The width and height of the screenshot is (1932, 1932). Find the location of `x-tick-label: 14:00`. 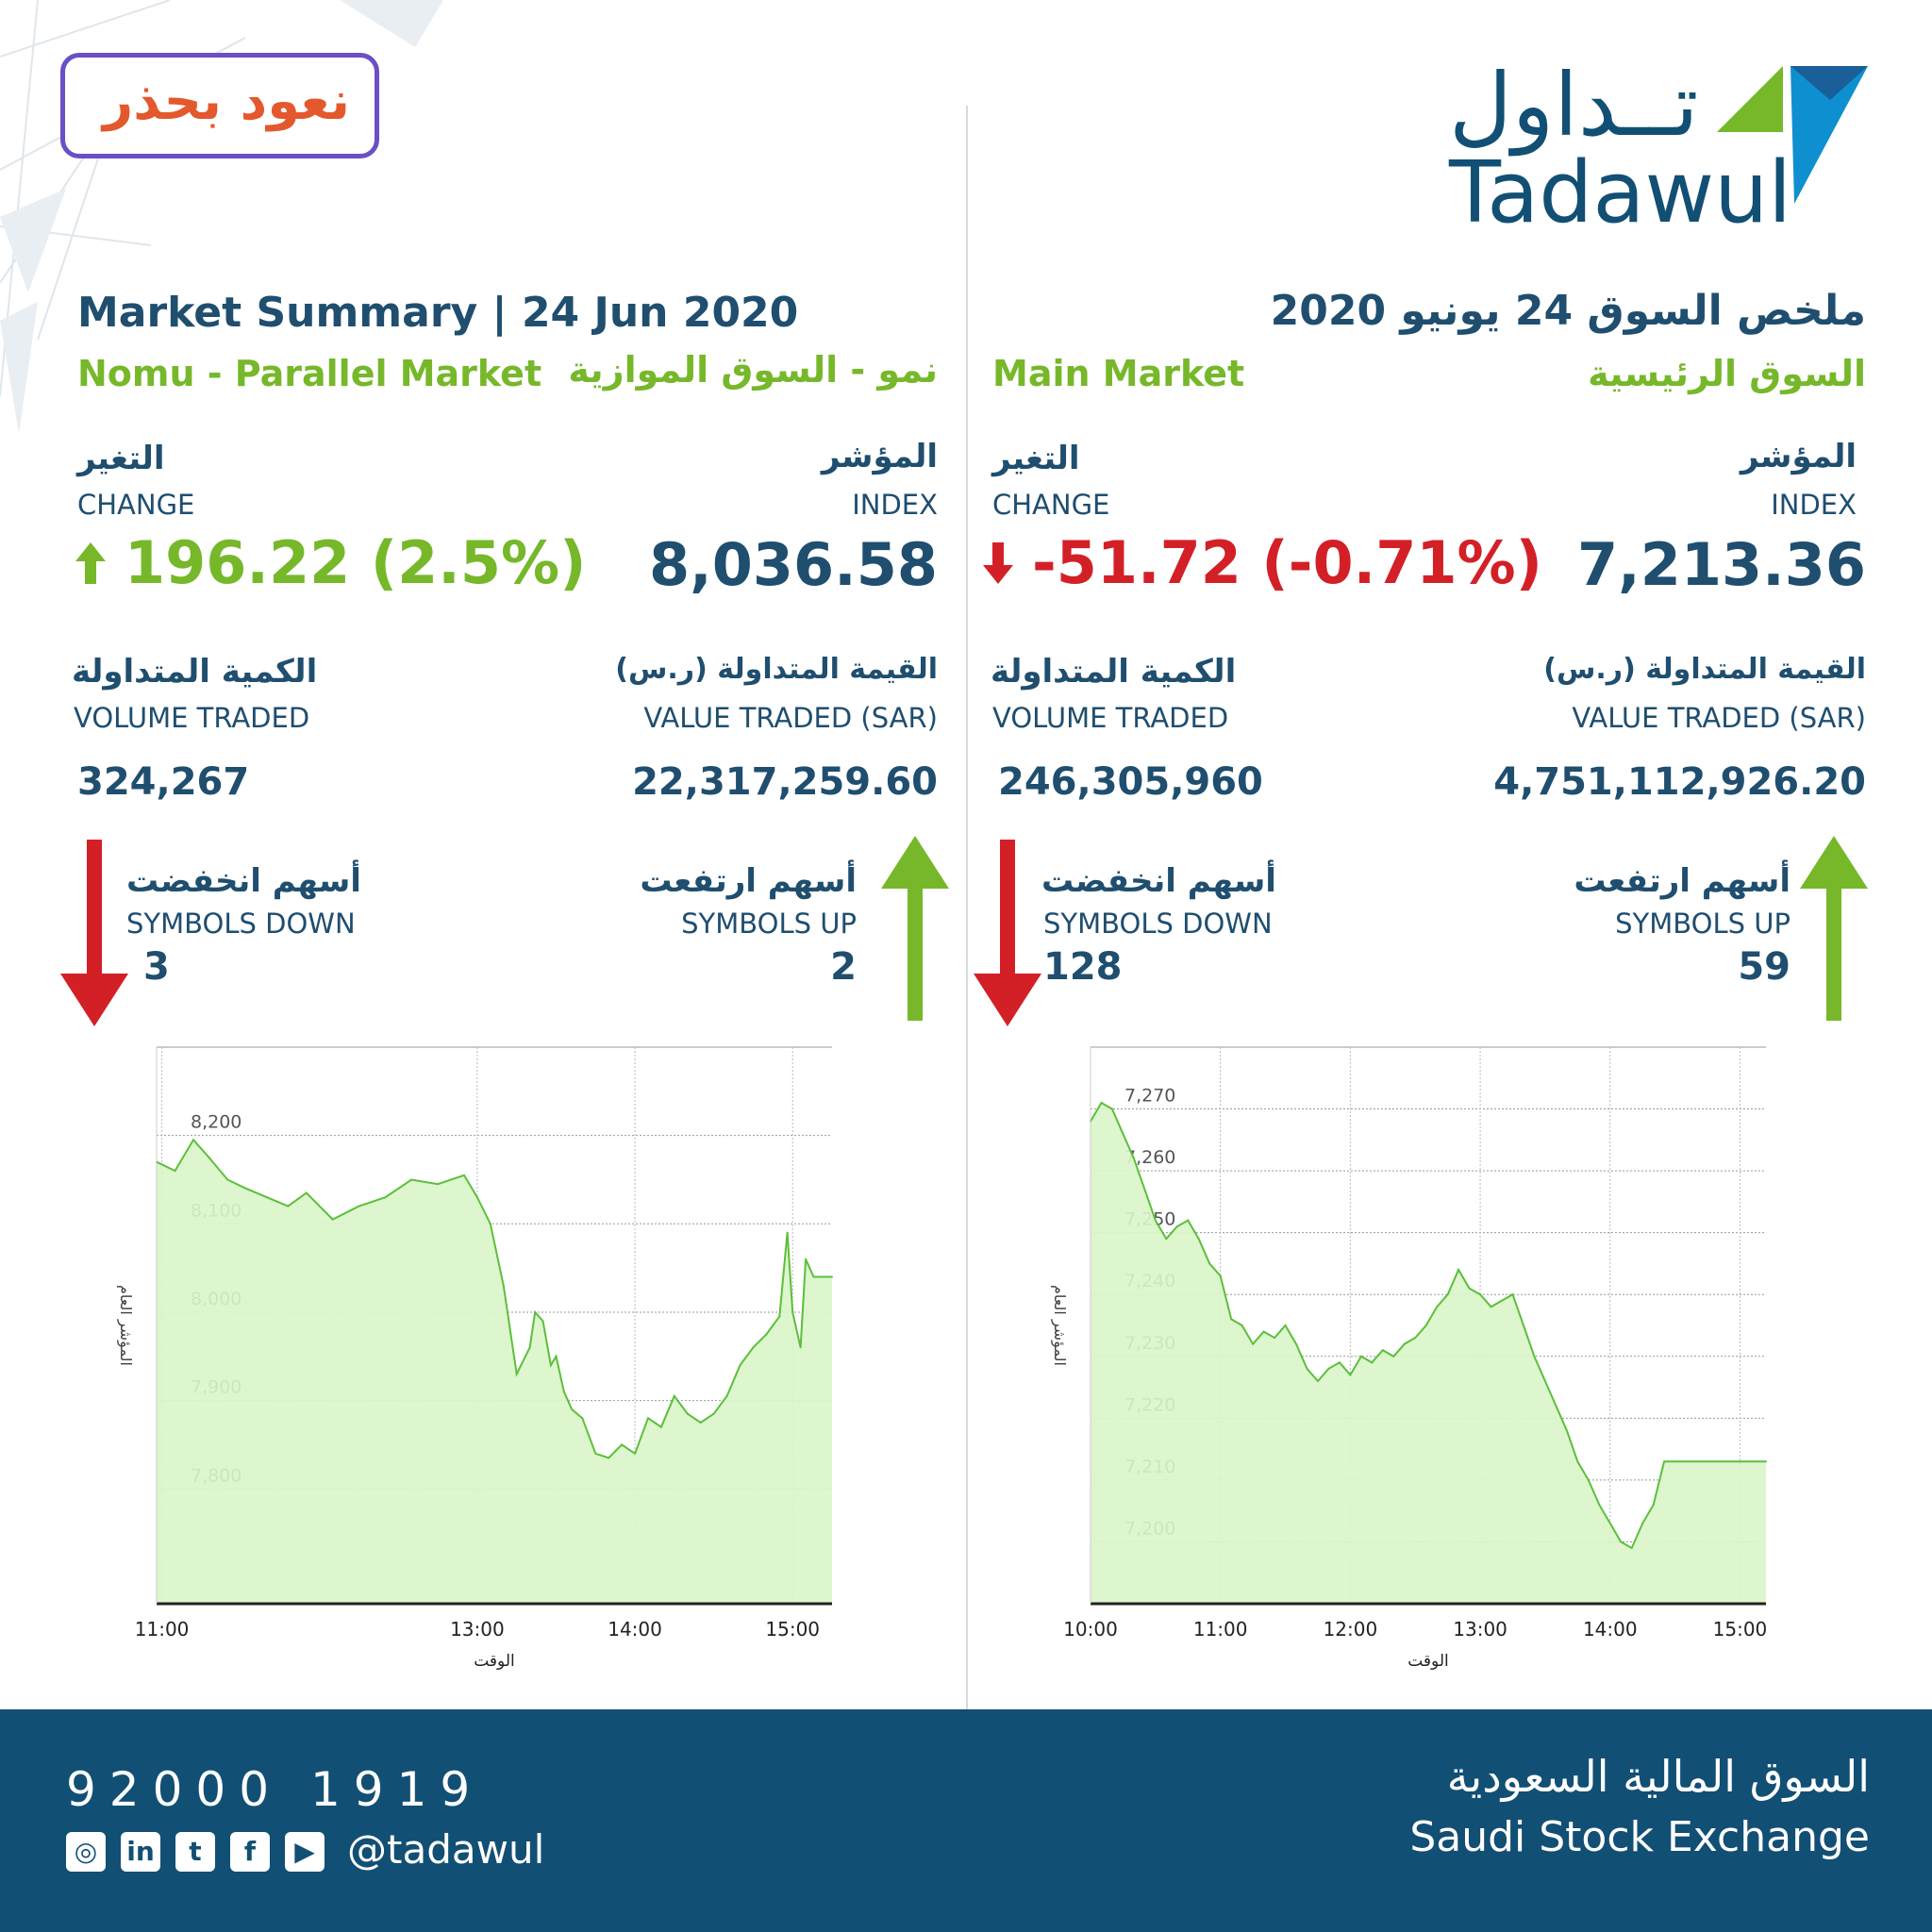

x-tick-label: 14:00 is located at coordinates (1611, 1630).